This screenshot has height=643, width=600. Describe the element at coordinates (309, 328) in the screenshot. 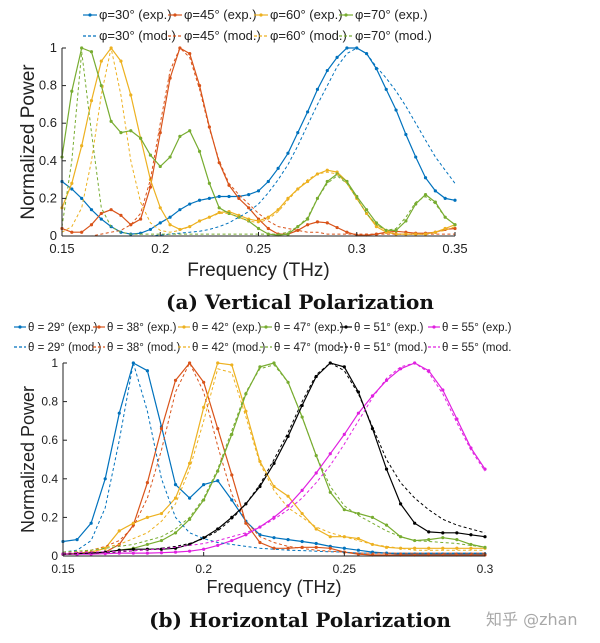

I see `legend-label: θ = 47° (exp.)` at that location.